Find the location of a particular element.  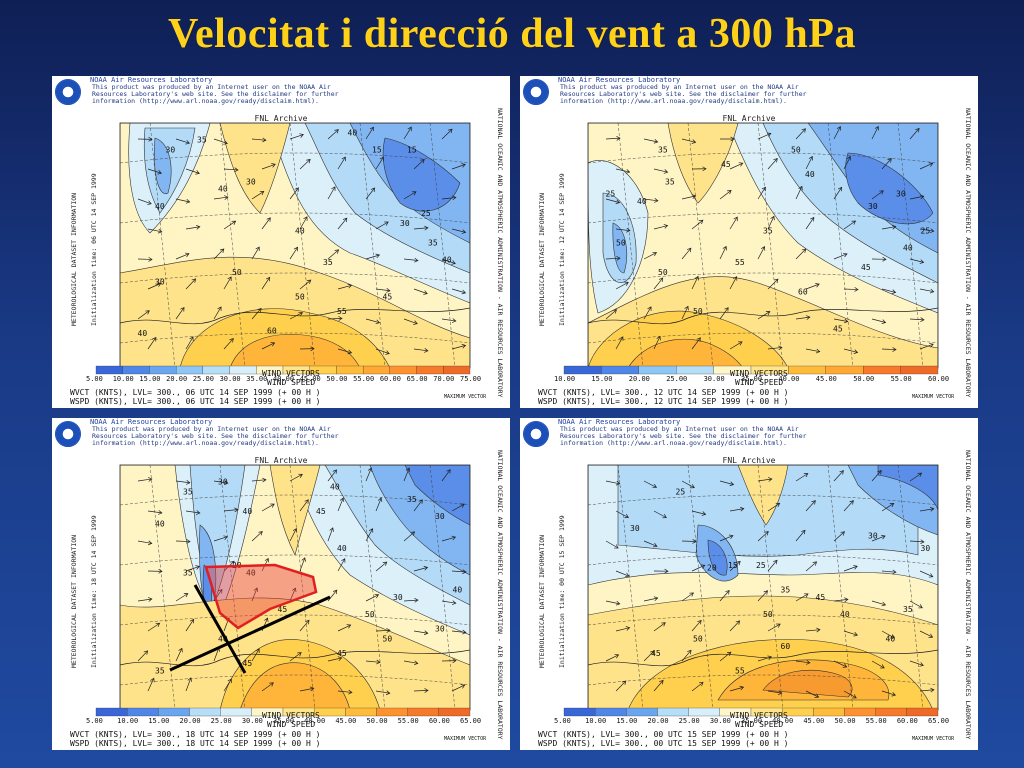

wind-vectors-label: WIND VECTORS is located at coordinates (291, 373).